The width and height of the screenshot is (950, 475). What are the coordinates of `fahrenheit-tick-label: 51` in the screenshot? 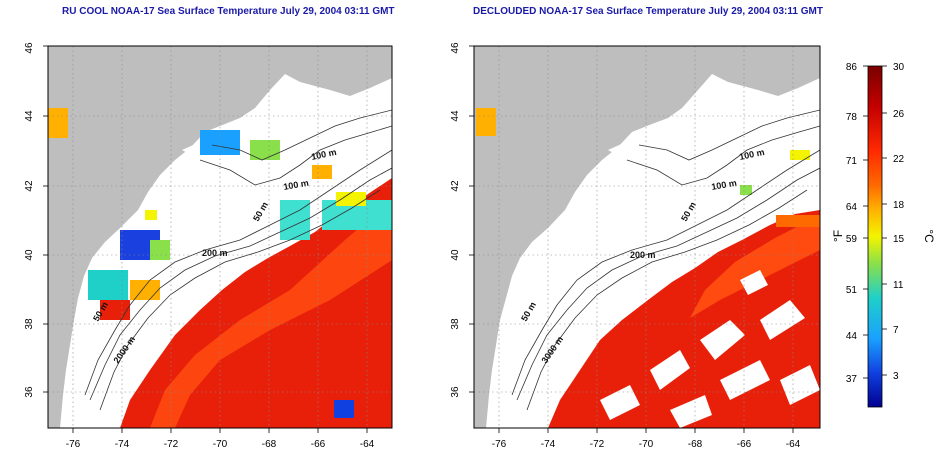 It's located at (852, 290).